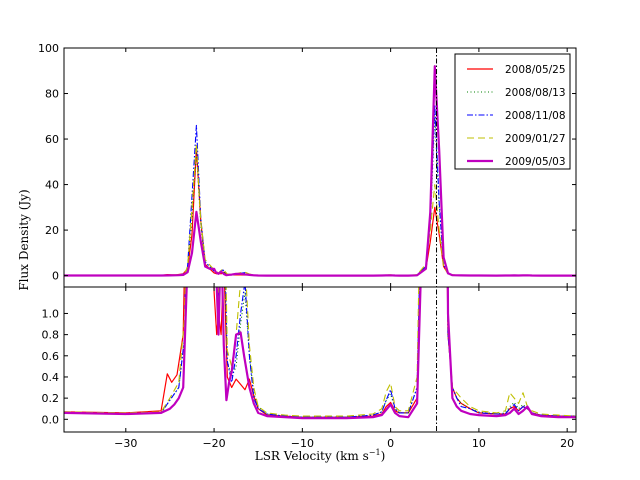 The width and height of the screenshot is (640, 480). Describe the element at coordinates (51, 313) in the screenshot. I see `bot-y-tick-label: 1.0` at that location.